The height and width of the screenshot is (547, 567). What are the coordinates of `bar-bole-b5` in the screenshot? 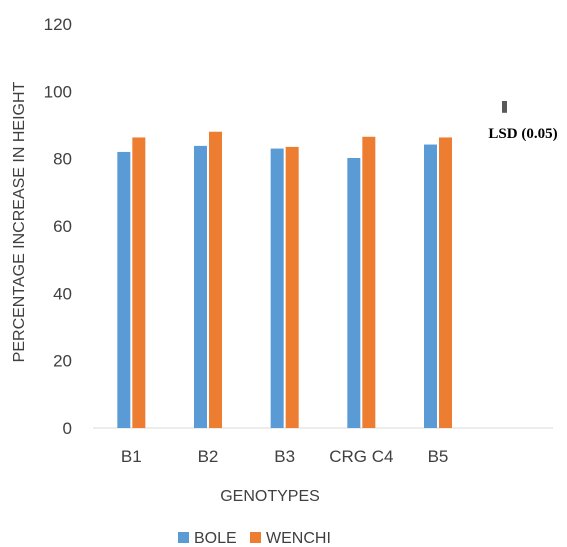 It's located at (430, 286).